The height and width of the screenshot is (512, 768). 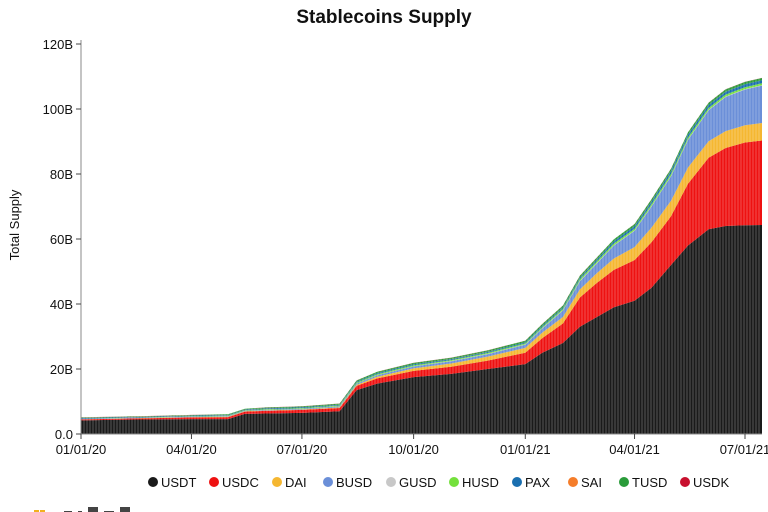 What do you see at coordinates (61, 304) in the screenshot?
I see `y-tick-label: 40B` at bounding box center [61, 304].